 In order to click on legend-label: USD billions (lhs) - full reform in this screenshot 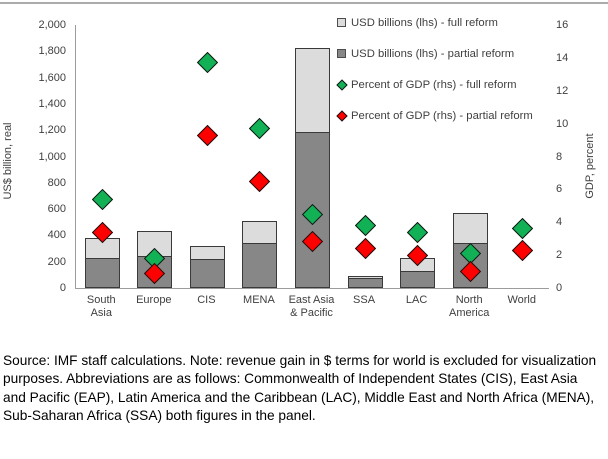, I will do `click(424, 23)`.